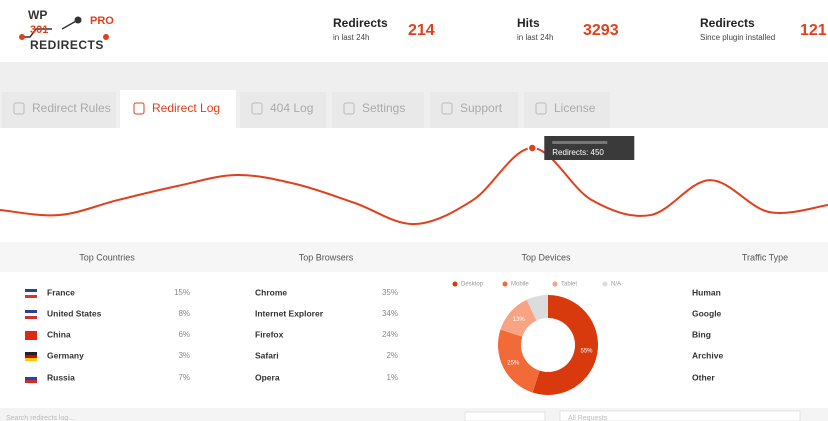 This screenshot has width=828, height=421. Describe the element at coordinates (569, 285) in the screenshot. I see `legend-label: Tablet` at that location.